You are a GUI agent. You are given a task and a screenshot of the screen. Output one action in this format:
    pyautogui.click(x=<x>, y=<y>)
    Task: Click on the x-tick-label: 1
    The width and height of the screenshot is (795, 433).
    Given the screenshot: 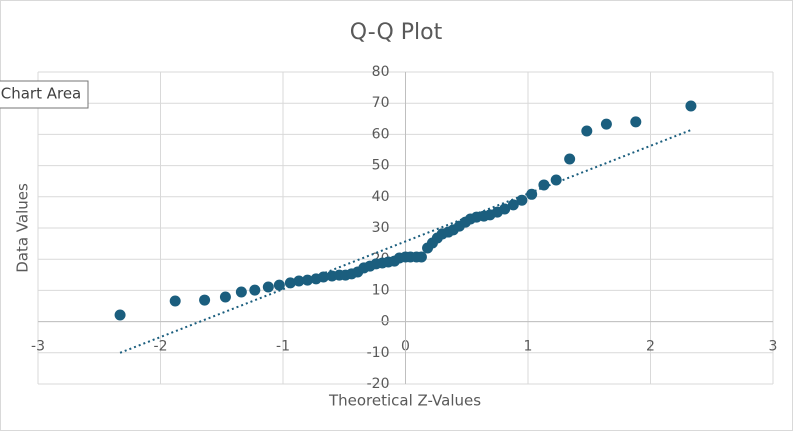 What is the action you would take?
    pyautogui.click(x=528, y=347)
    